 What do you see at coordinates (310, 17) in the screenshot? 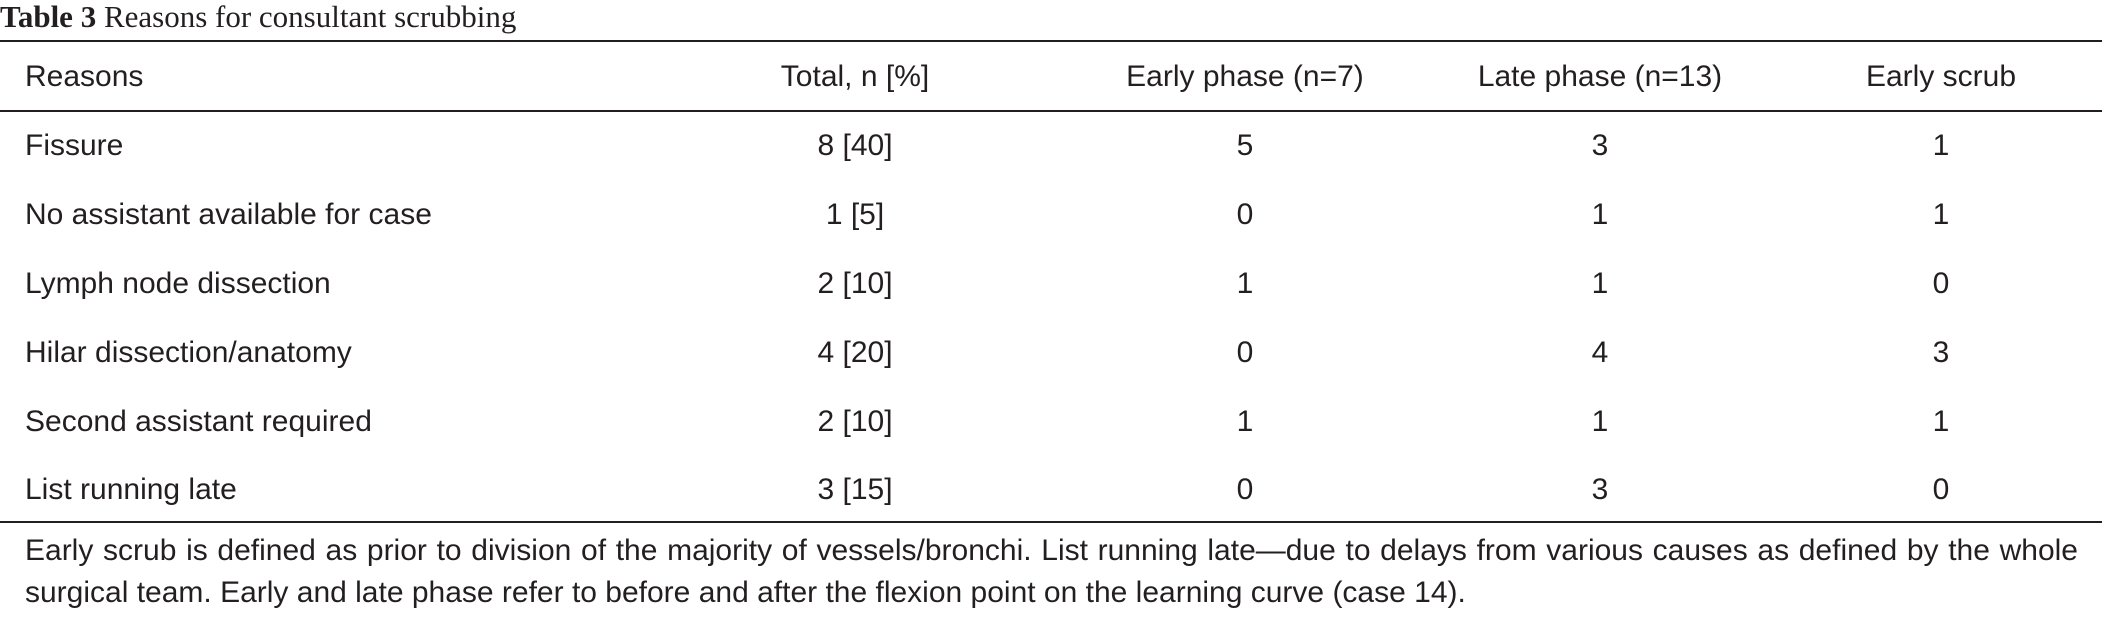
I see `table-caption-title: Reasons for consultant scrubbing` at bounding box center [310, 17].